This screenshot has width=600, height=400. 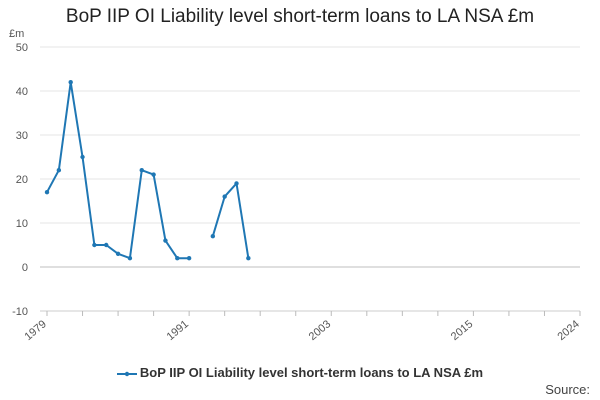 I want to click on legend-swatch, so click(x=126, y=373).